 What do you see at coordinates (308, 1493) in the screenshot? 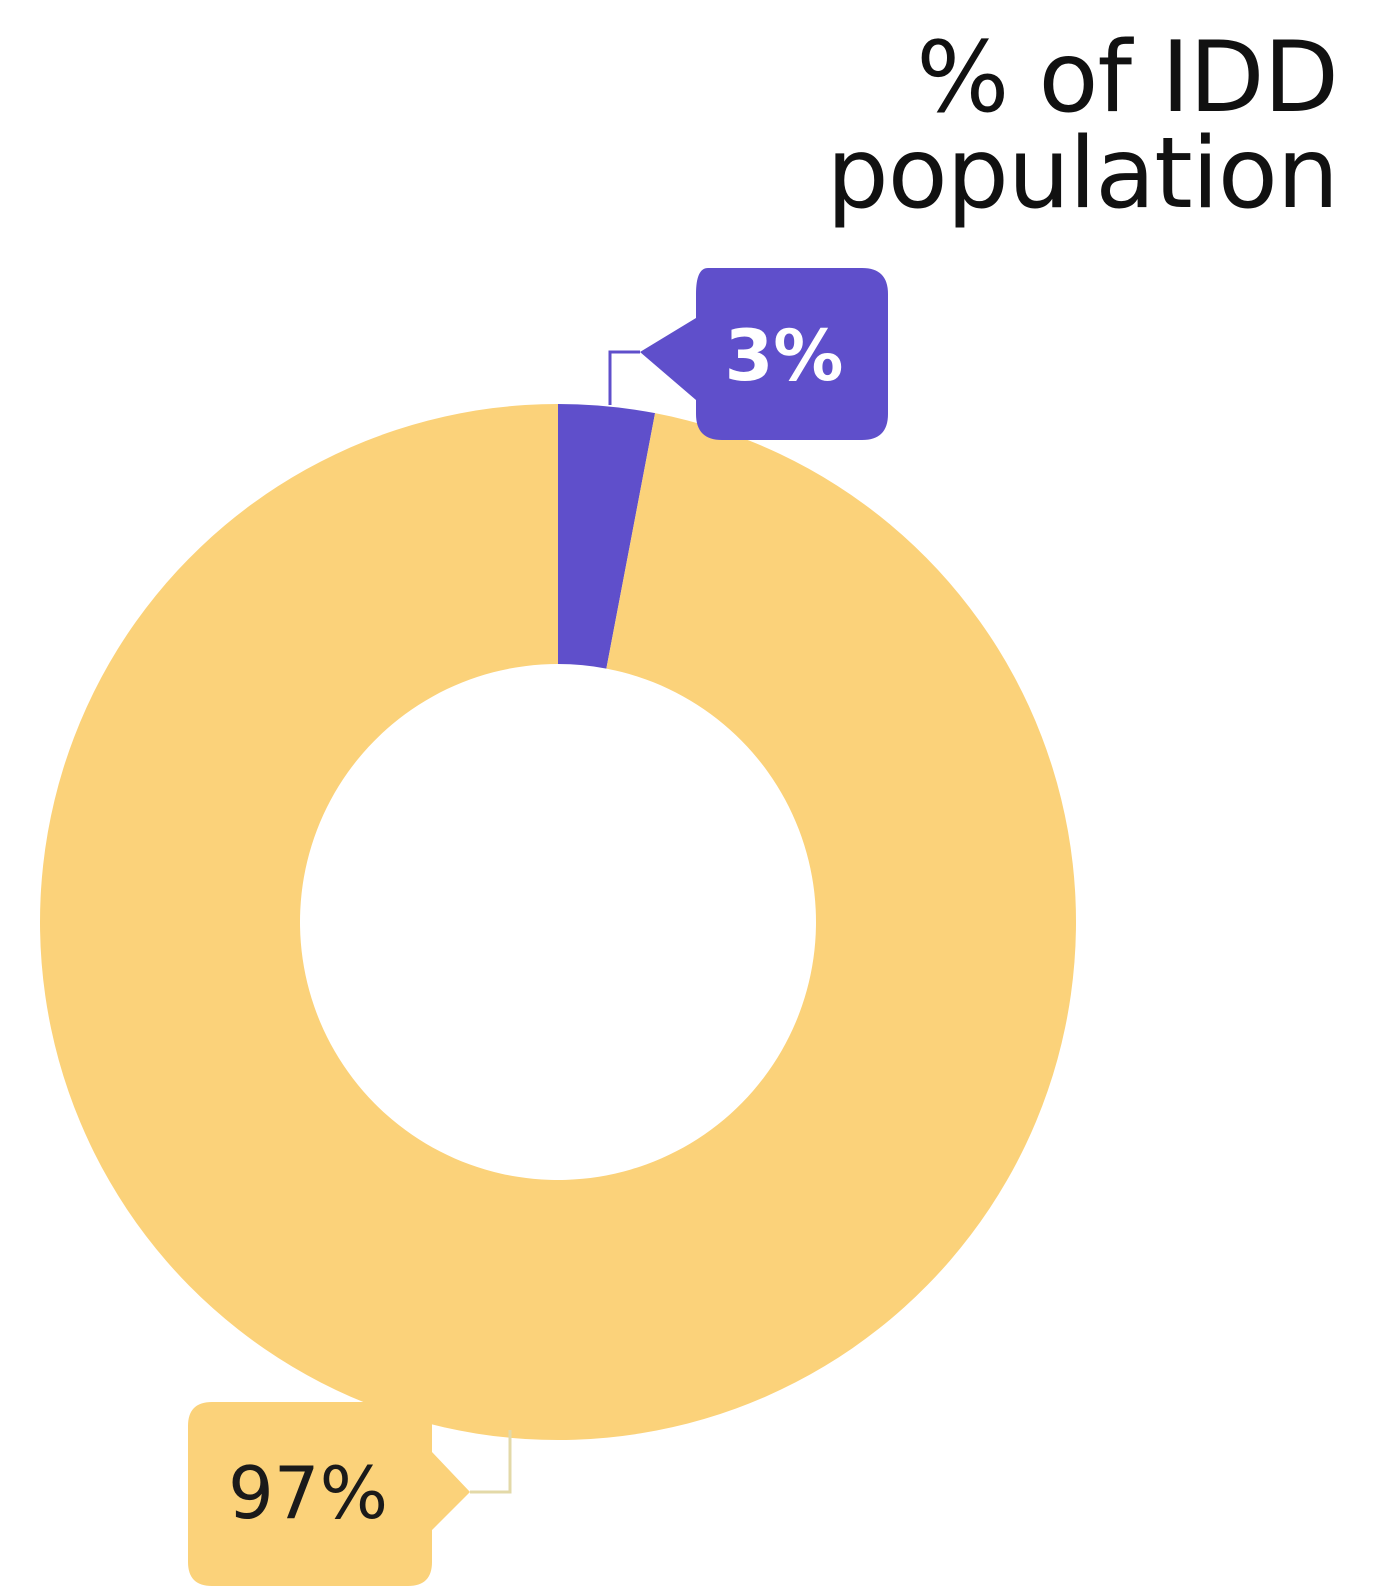
I see `data-label-97-percent: 97%` at bounding box center [308, 1493].